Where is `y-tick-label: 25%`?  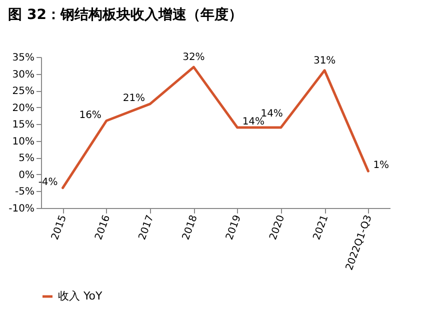 y-tick-label: 25% is located at coordinates (23, 92).